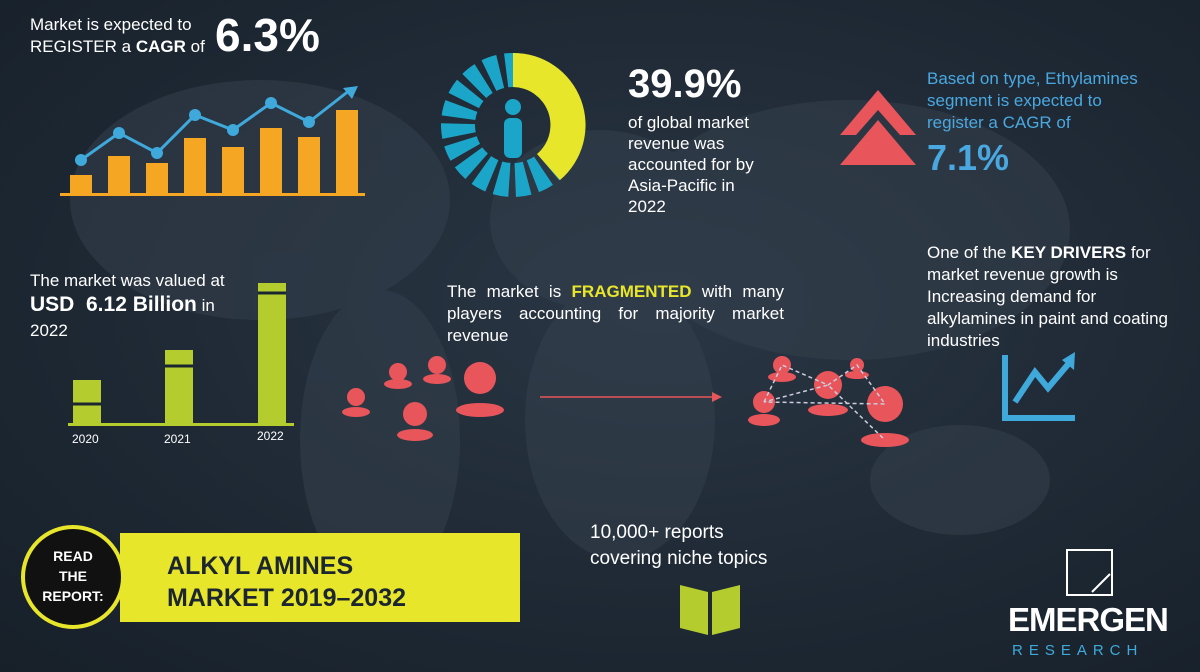 Image resolution: width=1200 pixels, height=672 pixels. Describe the element at coordinates (113, 304) in the screenshot. I see `valued-amount: USD 6.12 Billion` at that location.